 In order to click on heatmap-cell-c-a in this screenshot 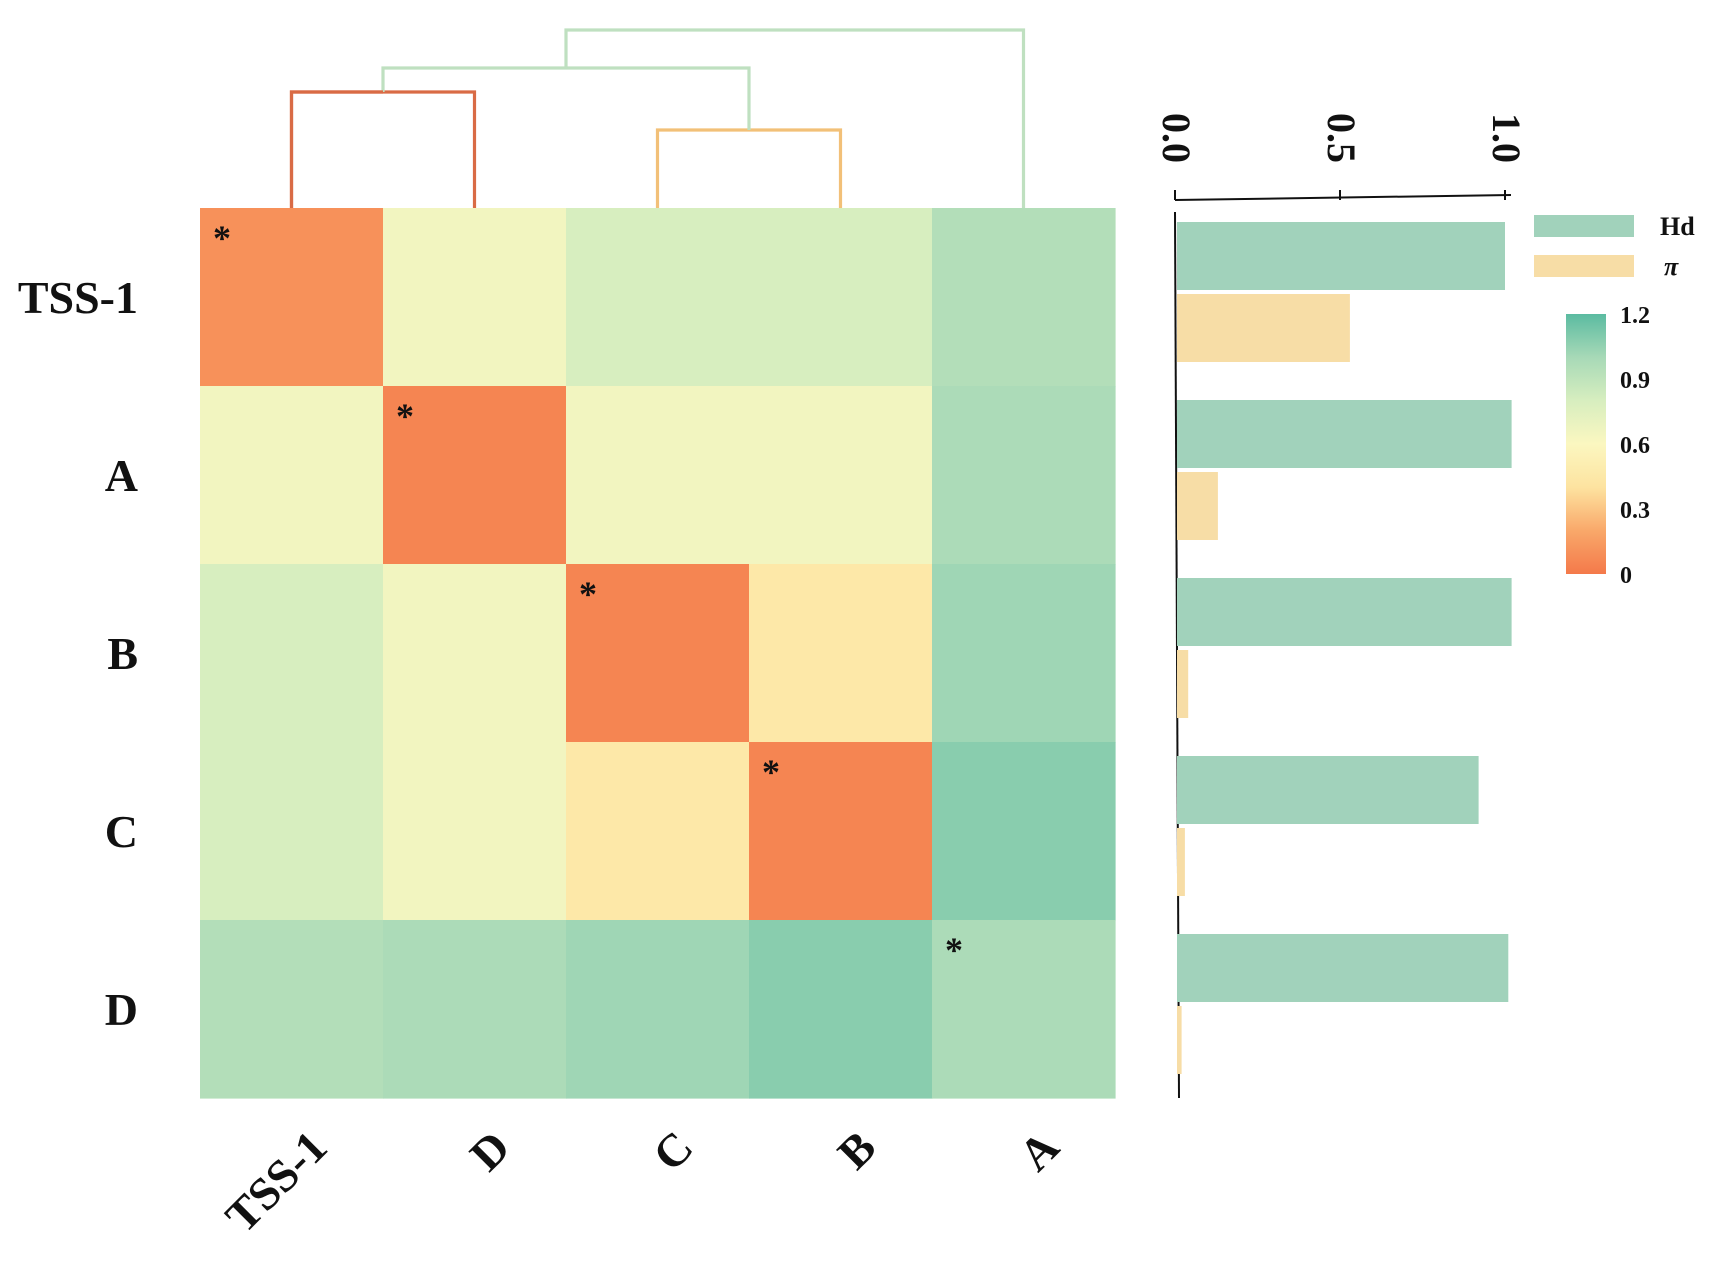, I will do `click(1024, 831)`.